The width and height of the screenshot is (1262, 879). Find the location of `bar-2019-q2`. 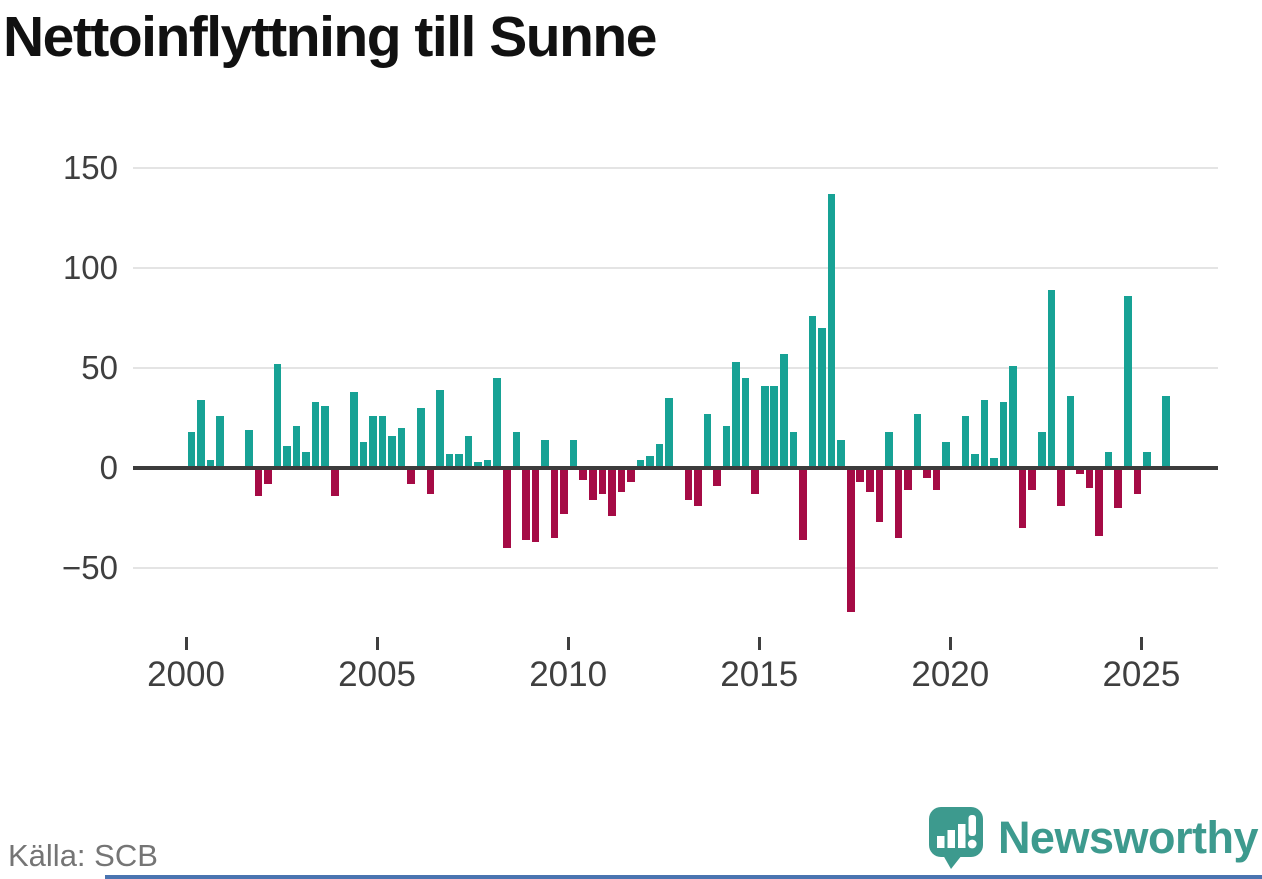

bar-2019-q2 is located at coordinates (927, 473).